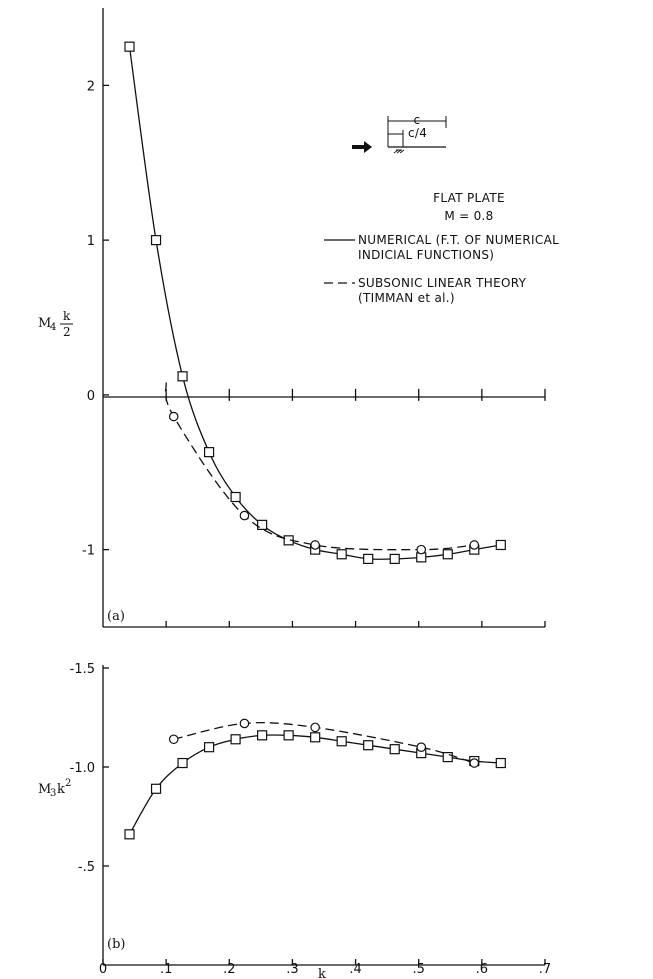  What do you see at coordinates (103, 969) in the screenshot?
I see `panel-b-x-tick-label: 0` at bounding box center [103, 969].